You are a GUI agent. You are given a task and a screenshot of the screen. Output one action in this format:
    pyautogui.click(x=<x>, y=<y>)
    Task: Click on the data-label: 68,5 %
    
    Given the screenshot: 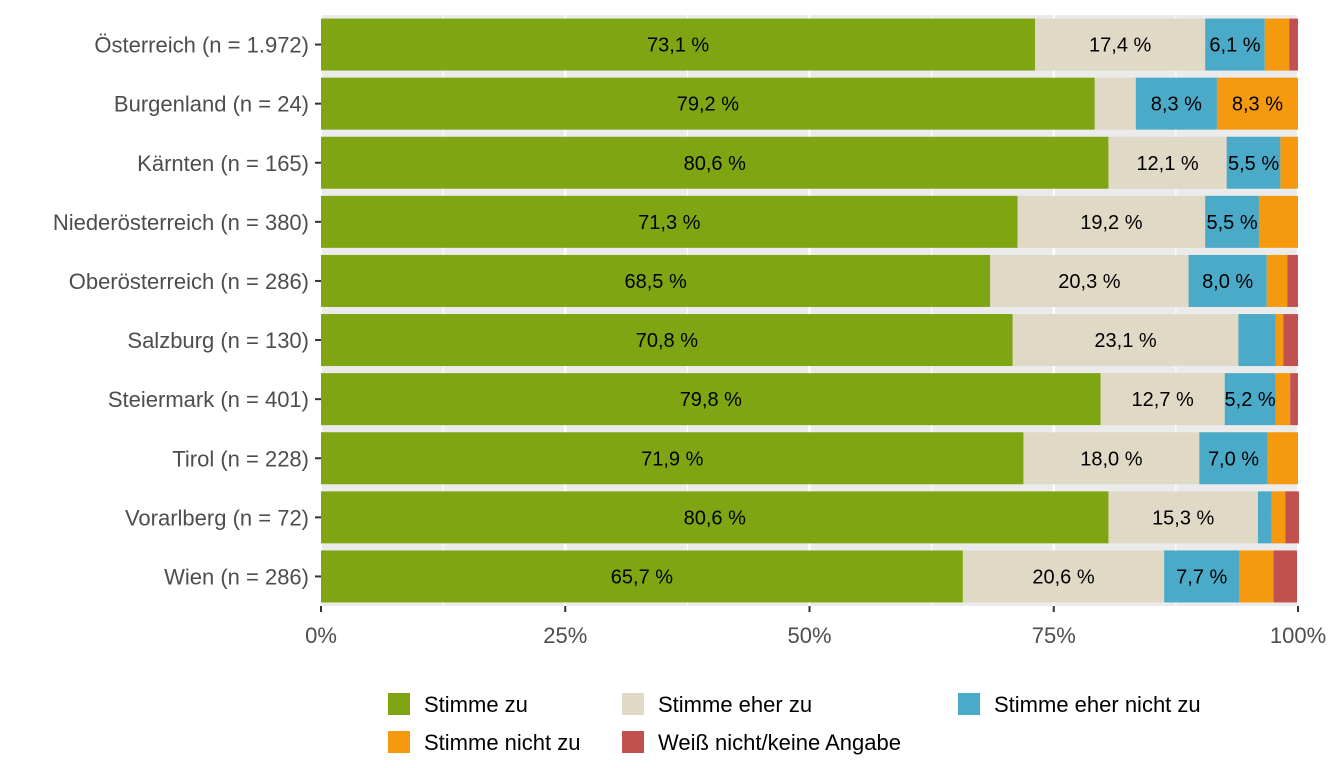 What is the action you would take?
    pyautogui.click(x=655, y=282)
    